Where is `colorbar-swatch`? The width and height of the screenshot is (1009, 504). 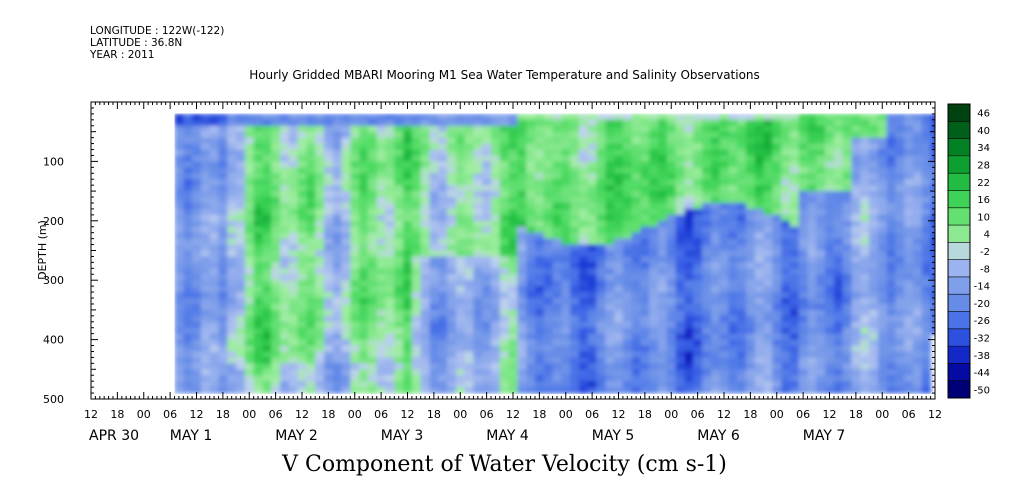
colorbar-swatch is located at coordinates (959, 303).